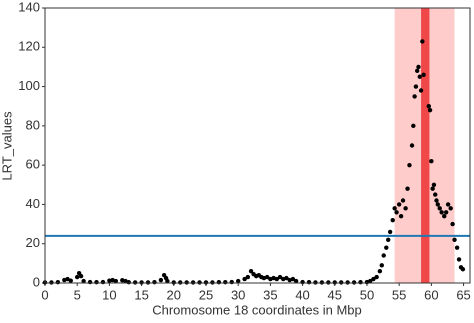 The height and width of the screenshot is (323, 474). What do you see at coordinates (270, 294) in the screenshot?
I see `x-tick-label: 35` at bounding box center [270, 294].